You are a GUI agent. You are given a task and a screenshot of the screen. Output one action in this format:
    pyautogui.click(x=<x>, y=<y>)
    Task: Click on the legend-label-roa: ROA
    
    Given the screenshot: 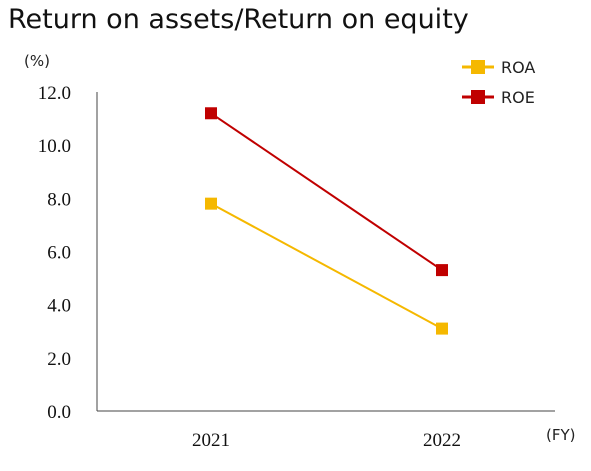 What is the action you would take?
    pyautogui.click(x=518, y=67)
    